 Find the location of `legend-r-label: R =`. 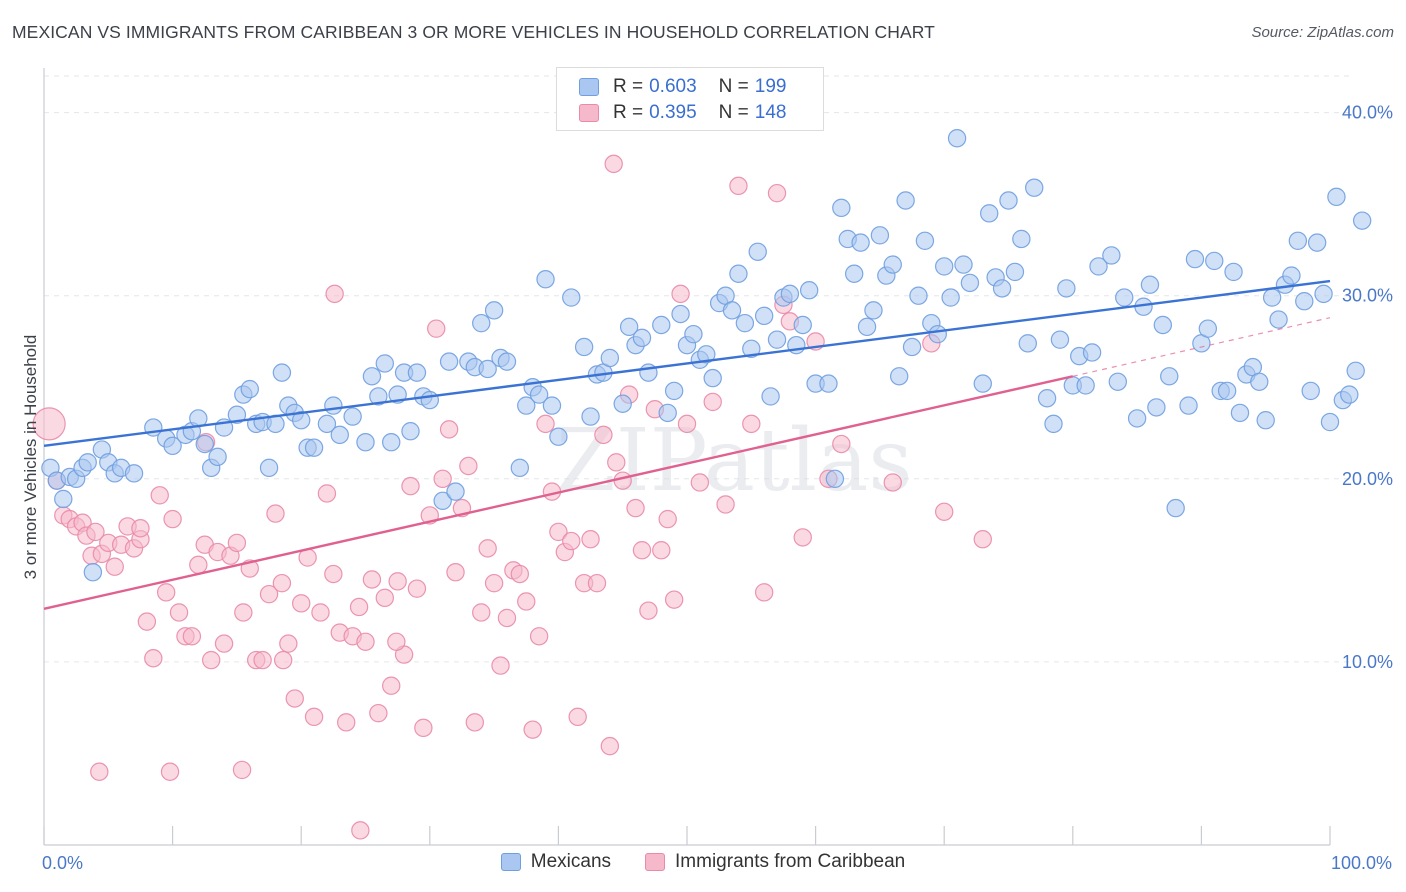

legend-r-label: R = is located at coordinates (628, 112).